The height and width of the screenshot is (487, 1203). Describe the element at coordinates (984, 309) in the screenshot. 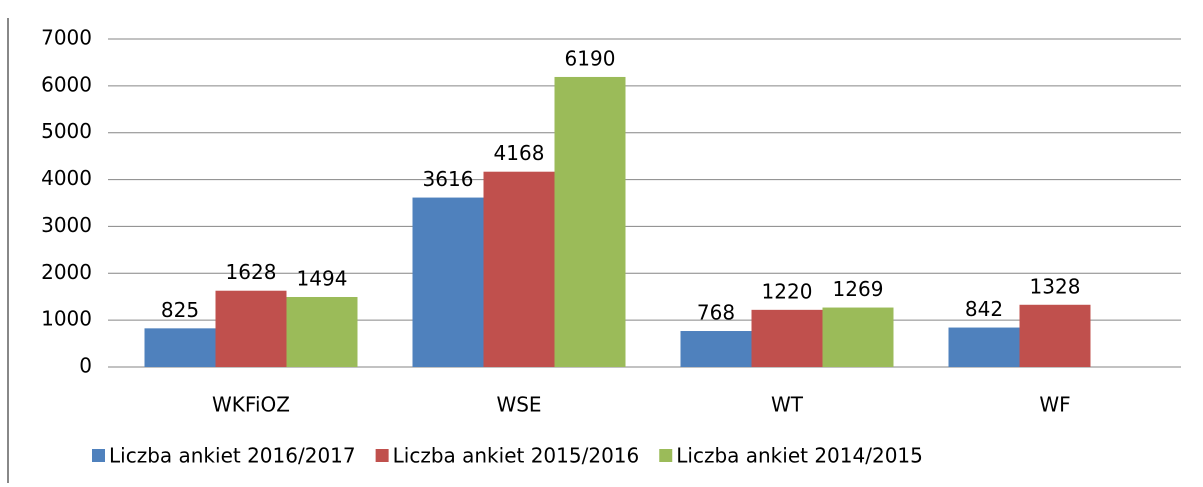

I see `data-label: 842` at that location.